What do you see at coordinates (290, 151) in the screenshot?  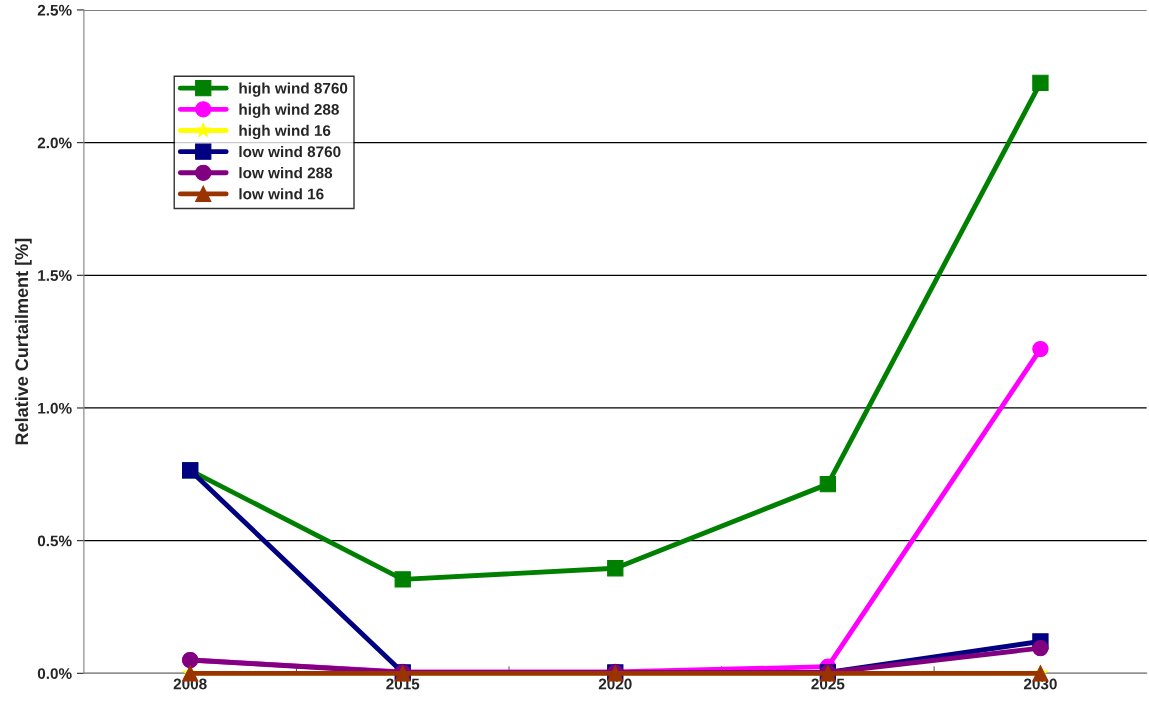 I see `legend-label: low wind 8760` at bounding box center [290, 151].